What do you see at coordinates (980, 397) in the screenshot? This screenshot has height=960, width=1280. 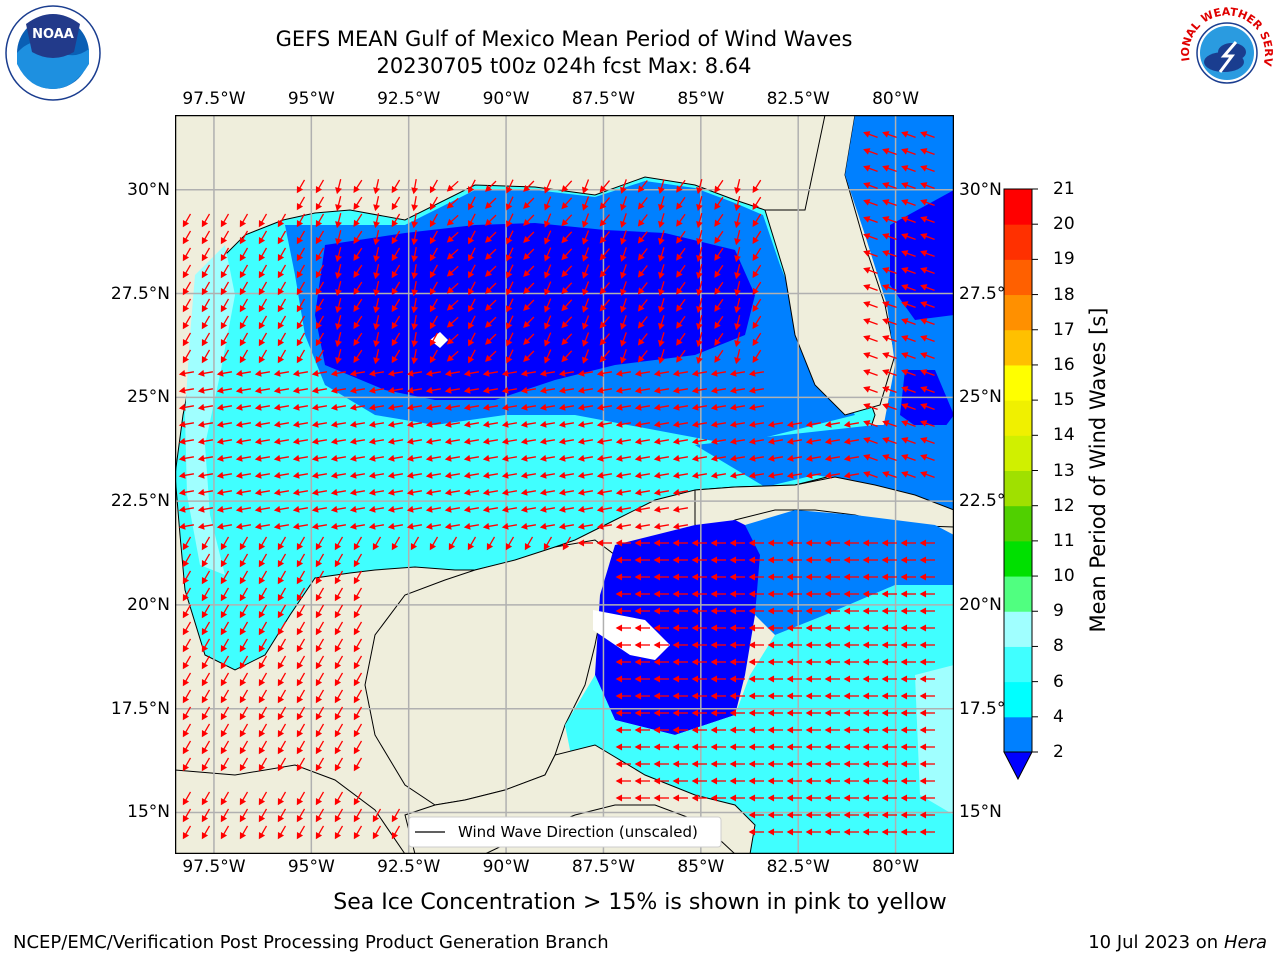 I see `lat-tick-label: 25°N` at bounding box center [980, 397].